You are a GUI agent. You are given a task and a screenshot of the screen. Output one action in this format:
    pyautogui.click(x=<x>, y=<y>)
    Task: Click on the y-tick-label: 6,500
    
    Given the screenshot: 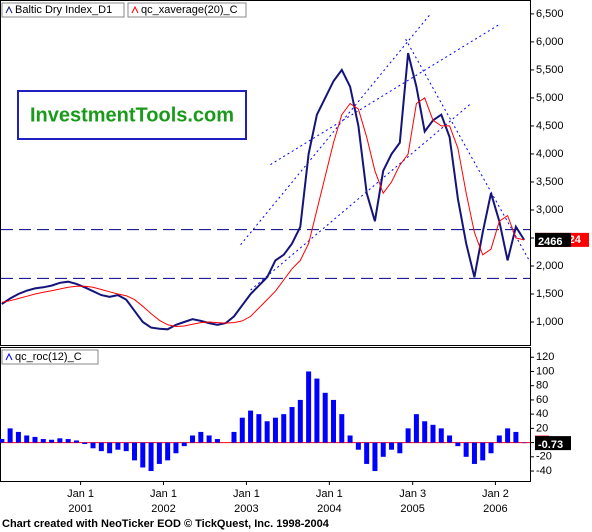 What is the action you would take?
    pyautogui.click(x=550, y=14)
    